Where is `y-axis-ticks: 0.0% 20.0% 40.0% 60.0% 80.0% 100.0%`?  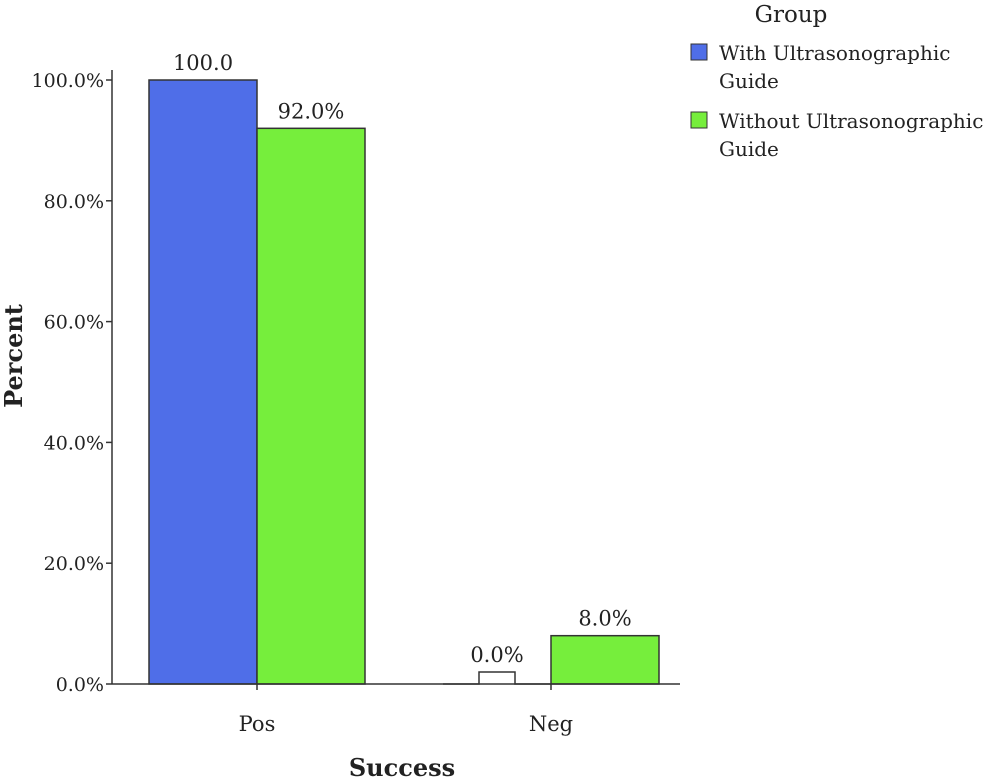 y-axis-ticks: 0.0% 20.0% 40.0% 60.0% 80.0% 100.0% is located at coordinates (72, 383).